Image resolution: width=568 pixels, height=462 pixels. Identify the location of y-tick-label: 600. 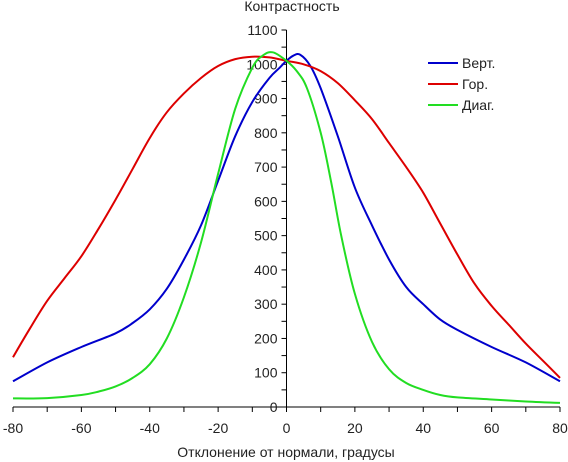
(266, 201).